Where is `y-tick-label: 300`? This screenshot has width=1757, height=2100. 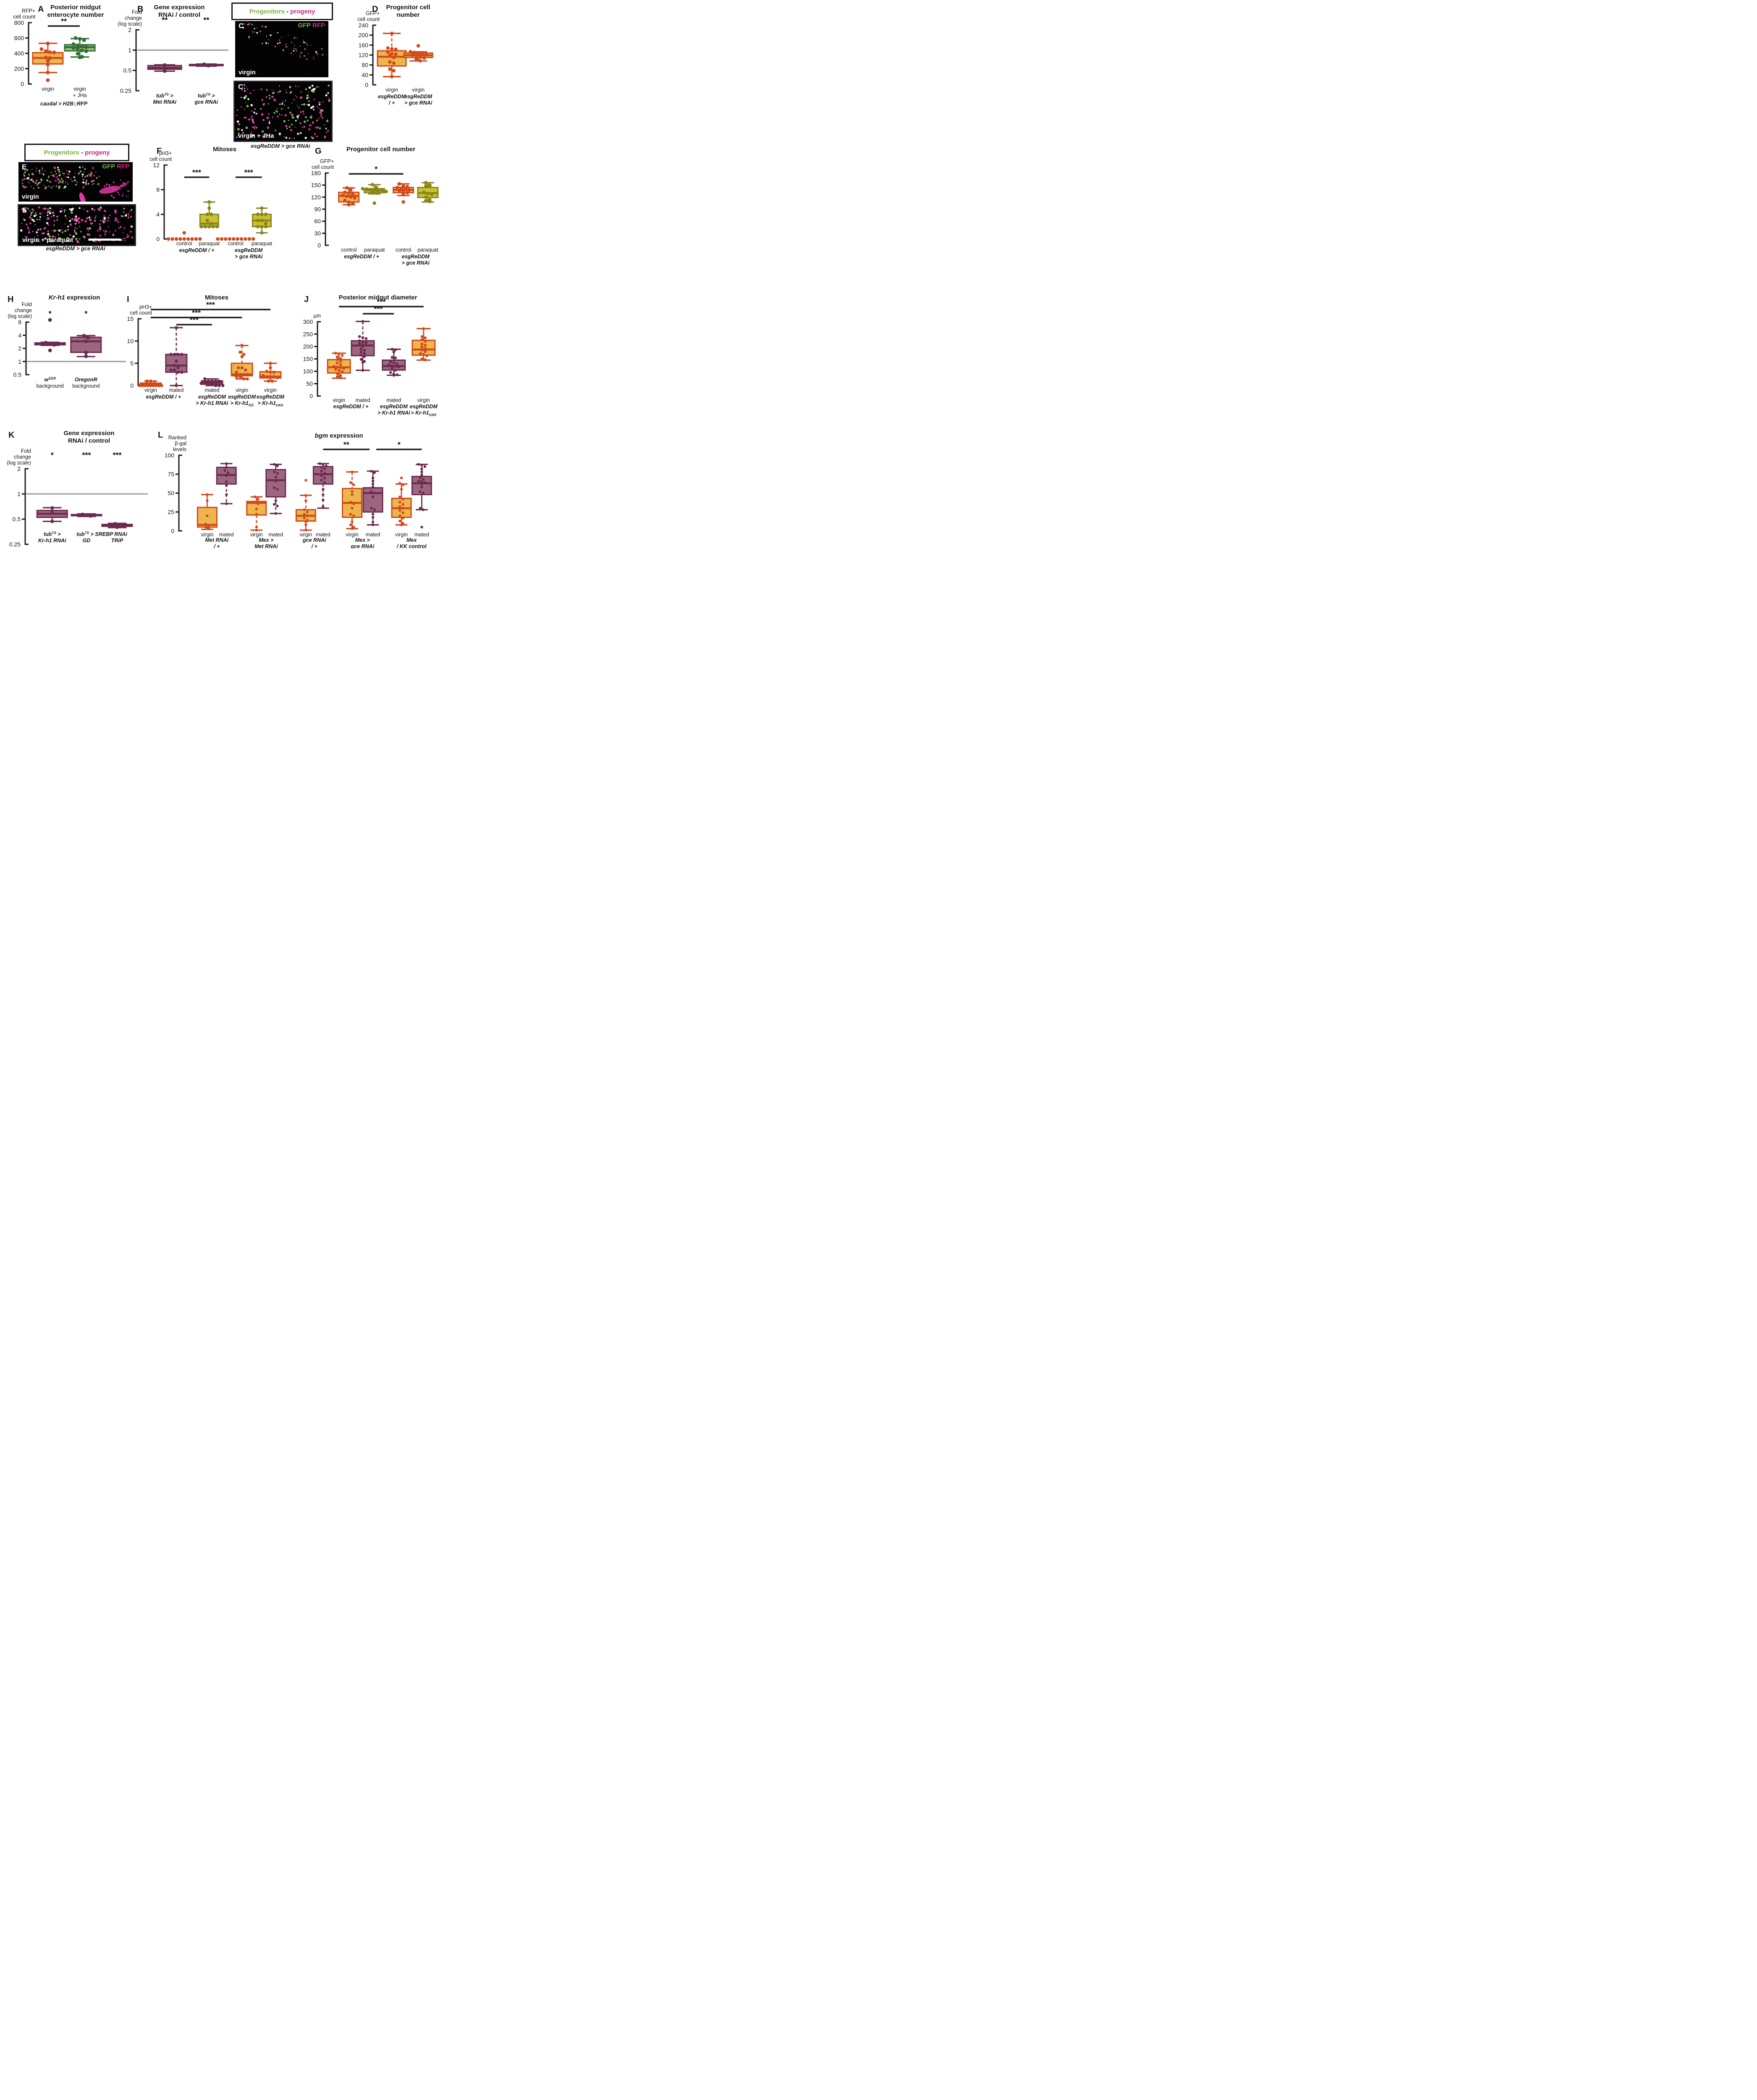
y-tick-label: 300 is located at coordinates (308, 321).